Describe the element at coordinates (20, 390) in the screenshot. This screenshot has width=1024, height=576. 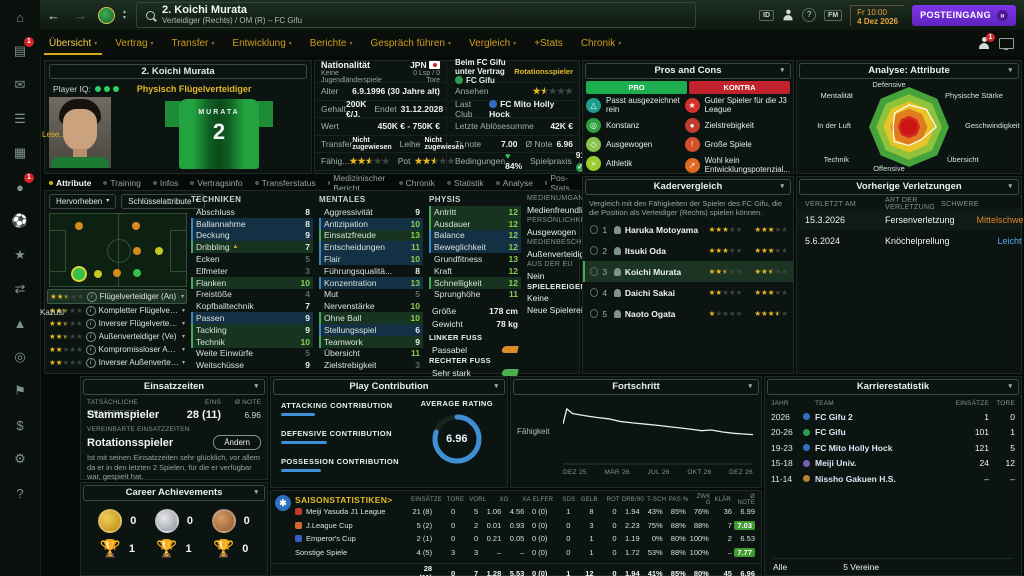
I see `club-icon: ⚑` at that location.